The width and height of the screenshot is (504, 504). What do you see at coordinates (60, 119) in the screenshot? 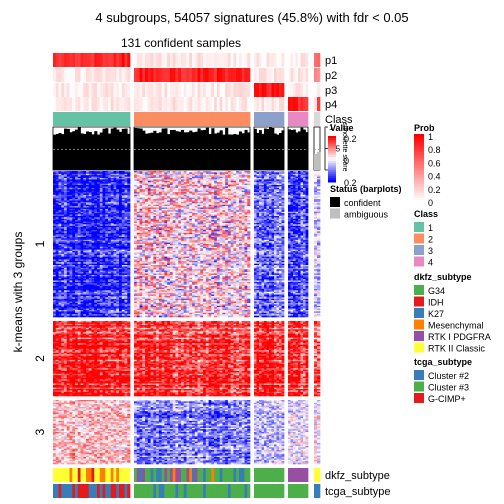
I see `class-cell` at bounding box center [60, 119].